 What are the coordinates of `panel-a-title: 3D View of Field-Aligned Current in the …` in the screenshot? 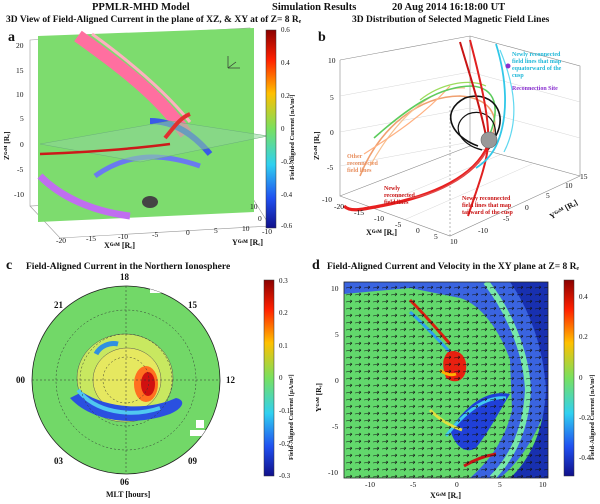 It's located at (154, 20).